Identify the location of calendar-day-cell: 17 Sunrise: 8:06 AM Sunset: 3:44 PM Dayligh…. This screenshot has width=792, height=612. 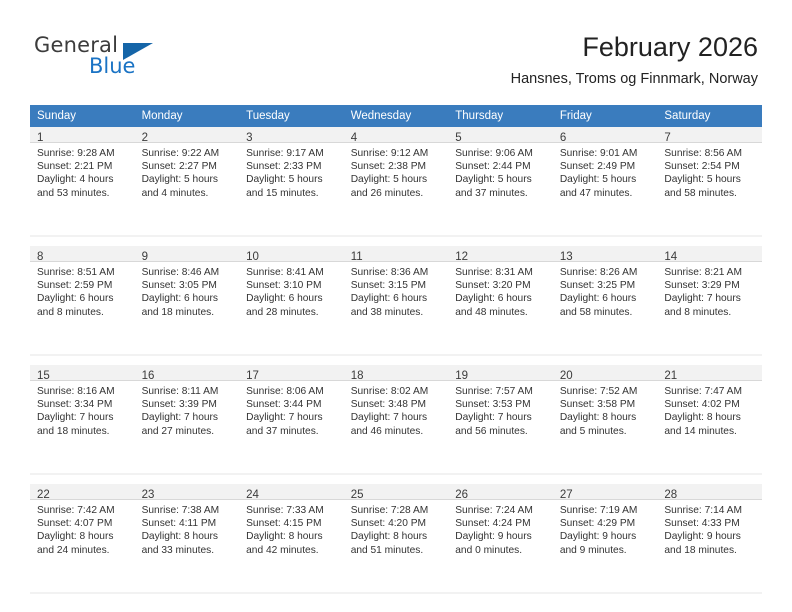
(291, 420).